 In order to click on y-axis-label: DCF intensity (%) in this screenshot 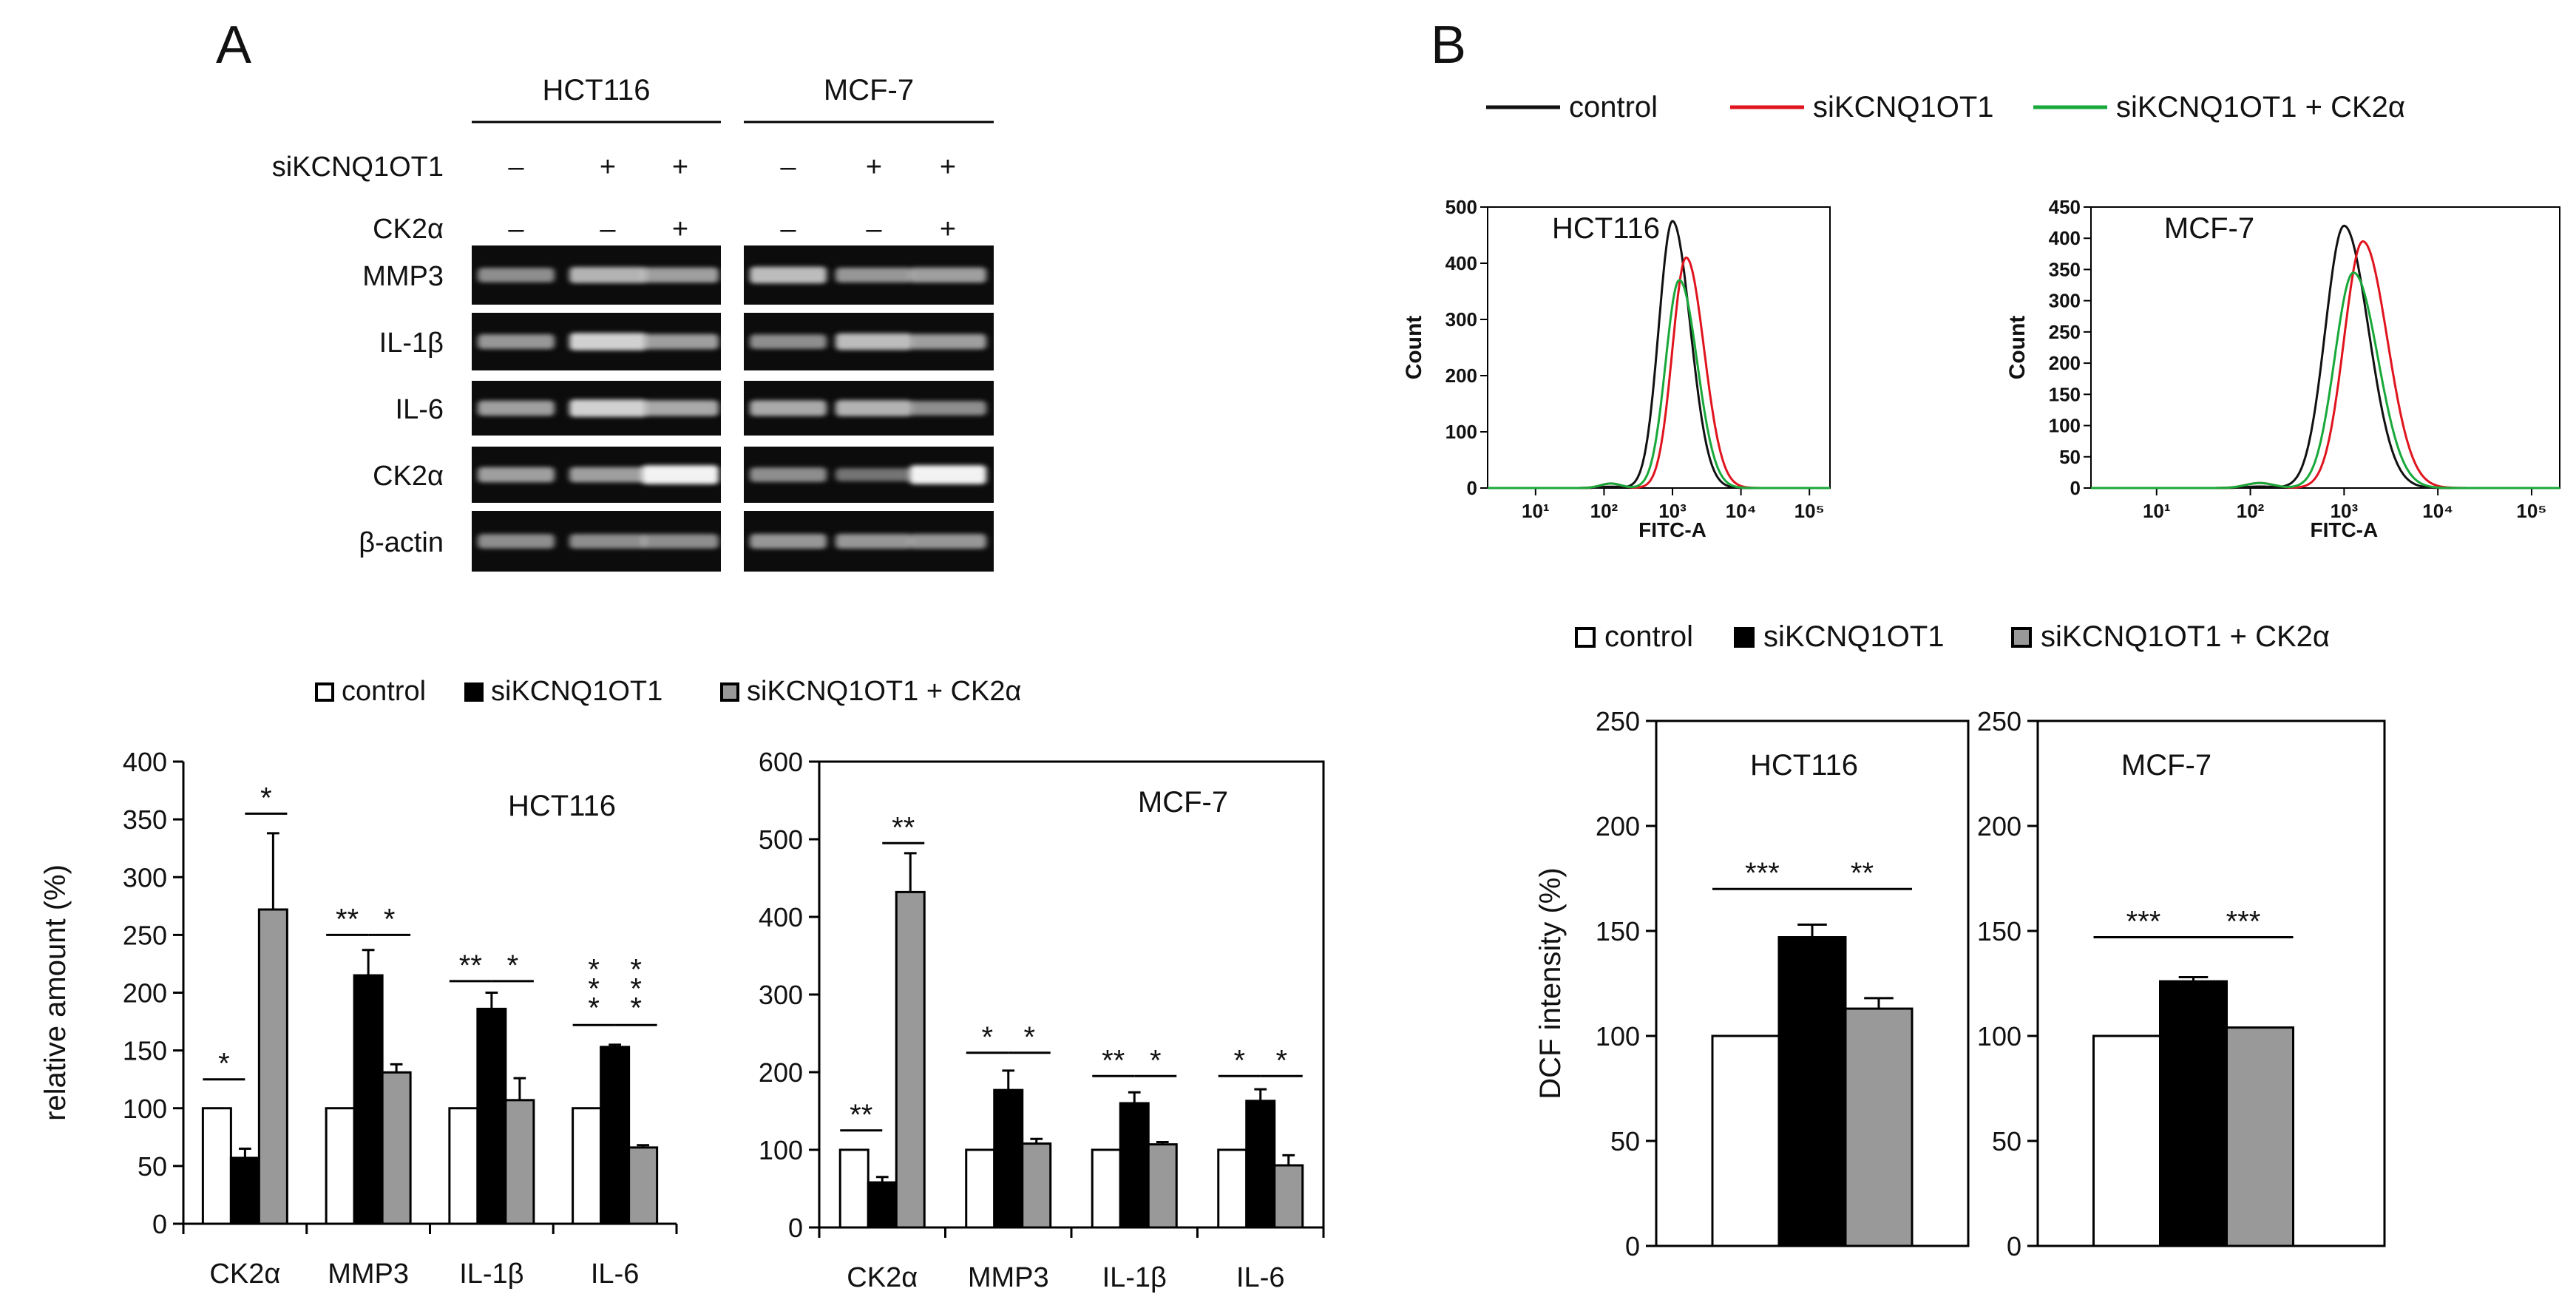, I will do `click(1550, 983)`.